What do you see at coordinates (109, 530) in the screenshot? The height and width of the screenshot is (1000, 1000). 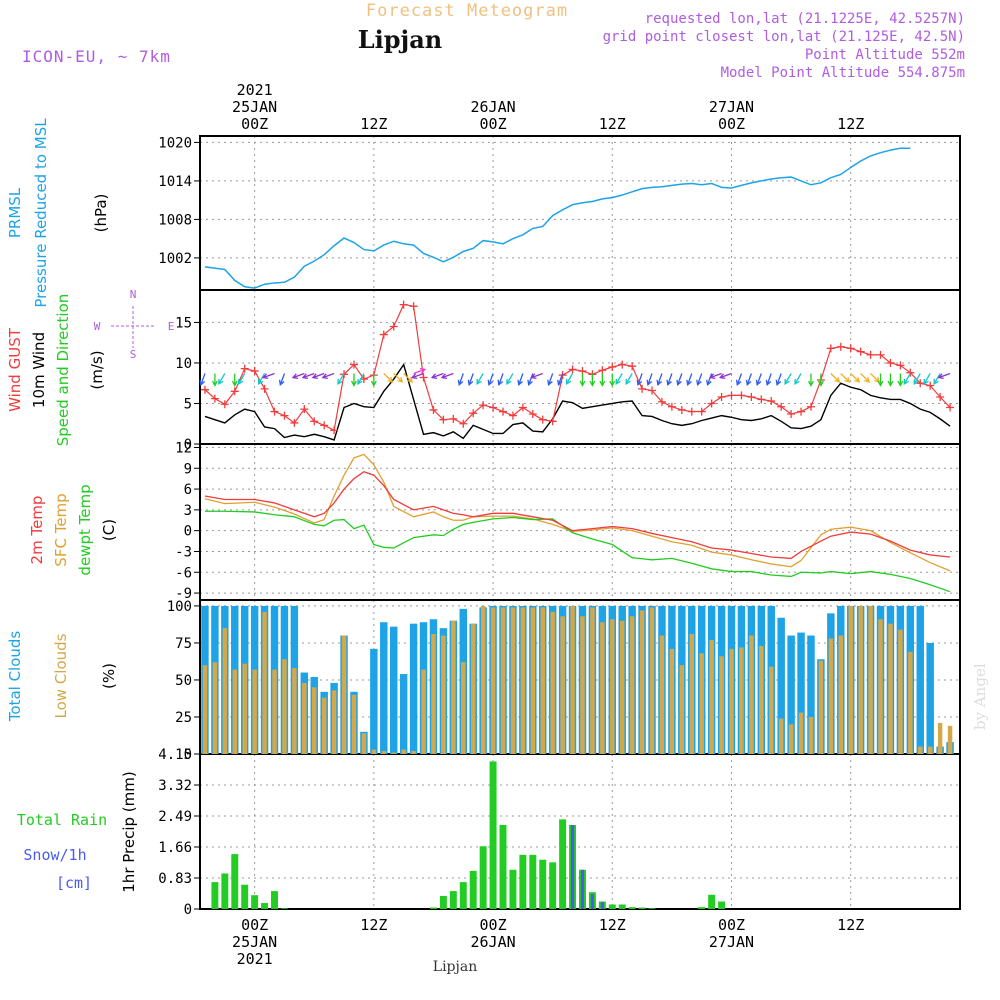 I see `temp-unit: (C)` at bounding box center [109, 530].